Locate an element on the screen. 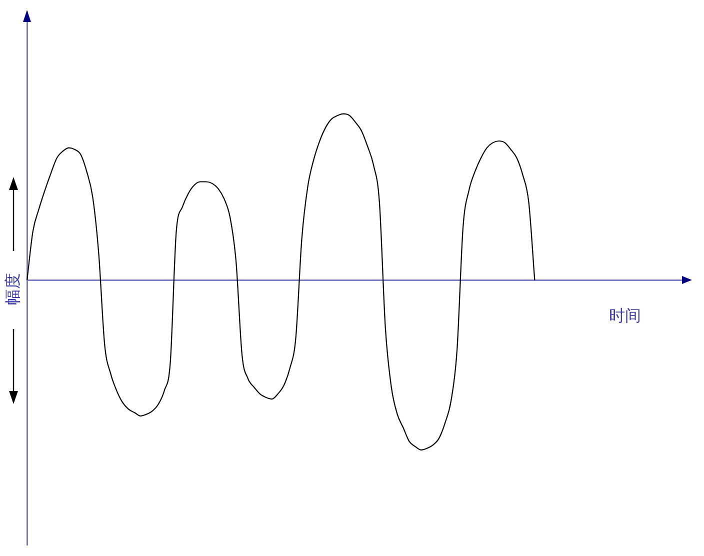 The image size is (704, 556). y-axis-title: 幅度 is located at coordinates (12, 289).